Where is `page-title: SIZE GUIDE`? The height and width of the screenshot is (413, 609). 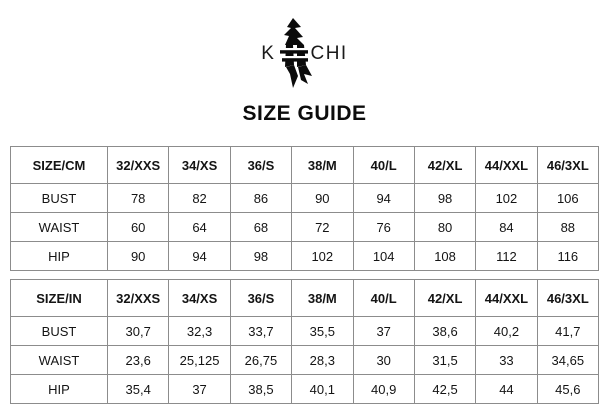
page-title: SIZE GUIDE is located at coordinates (304, 113).